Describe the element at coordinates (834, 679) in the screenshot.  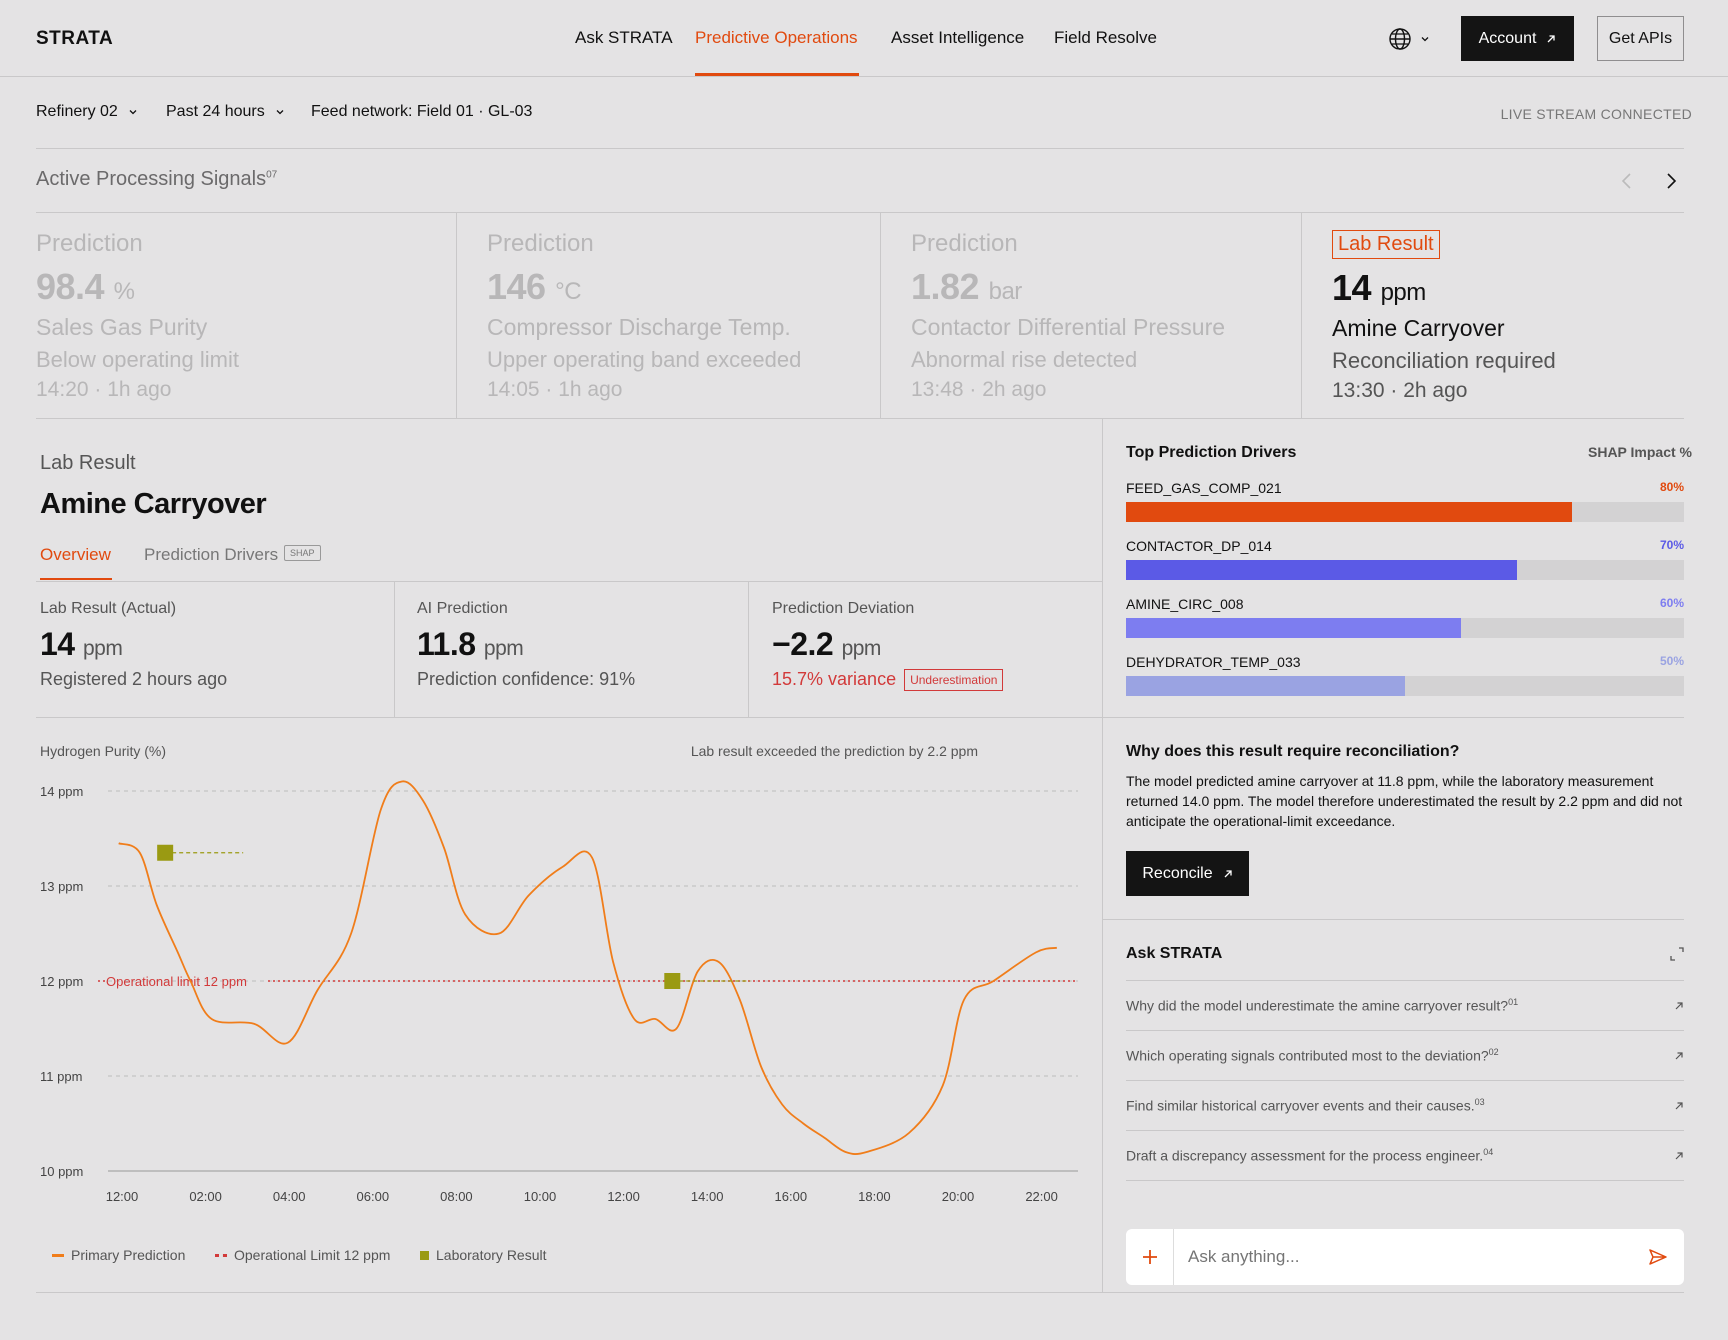
I see `variance-text: 15.7% variance` at that location.